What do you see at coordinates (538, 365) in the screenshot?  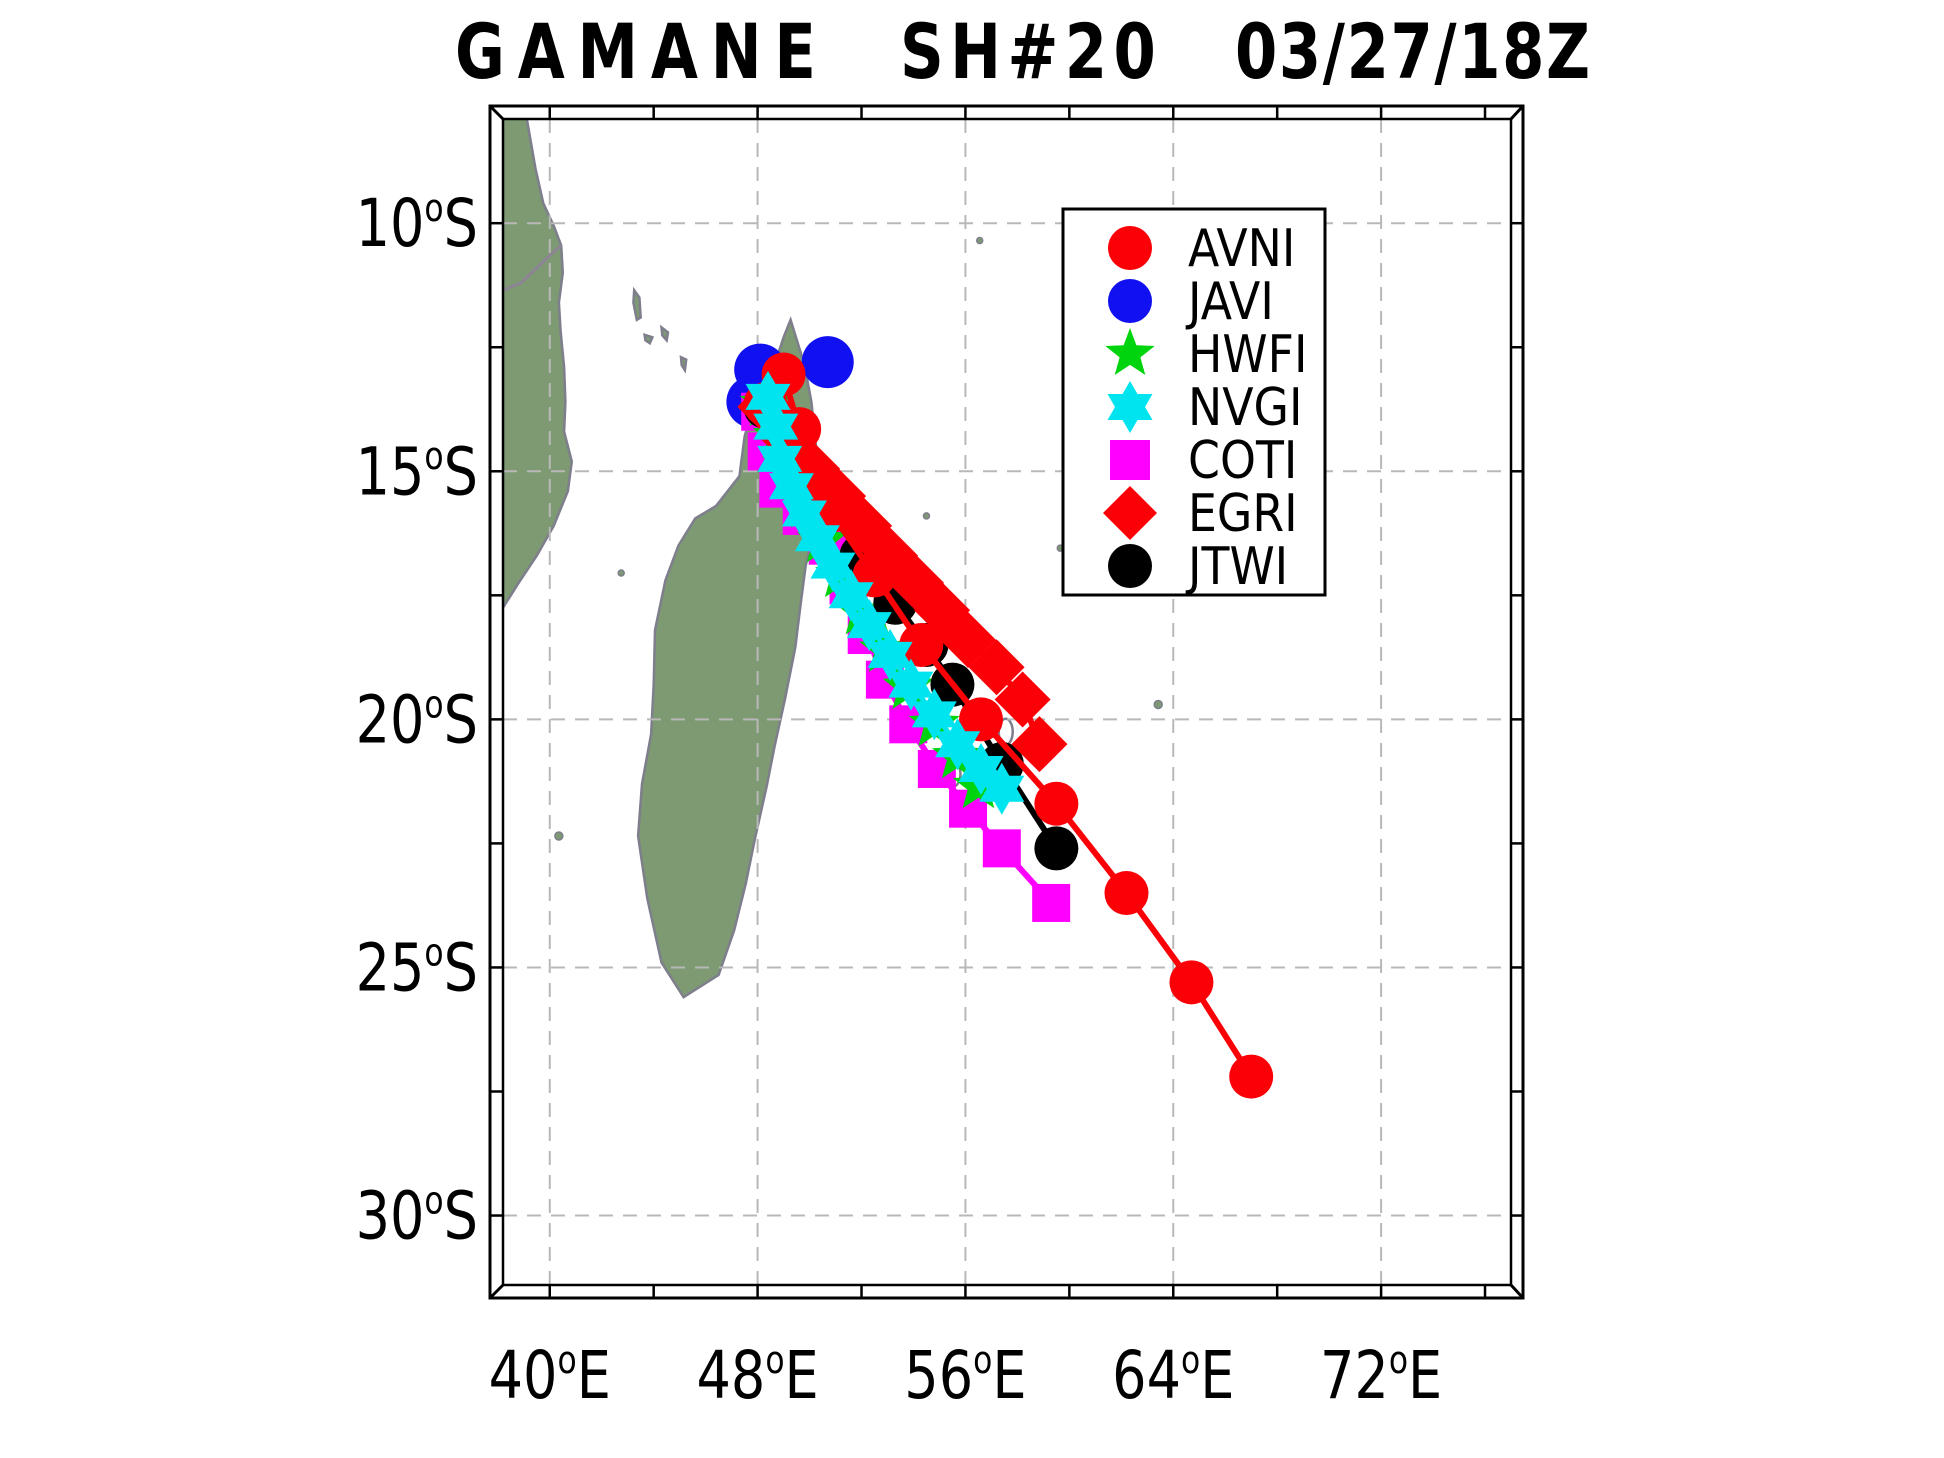 I see `landmass-africa-mainland` at bounding box center [538, 365].